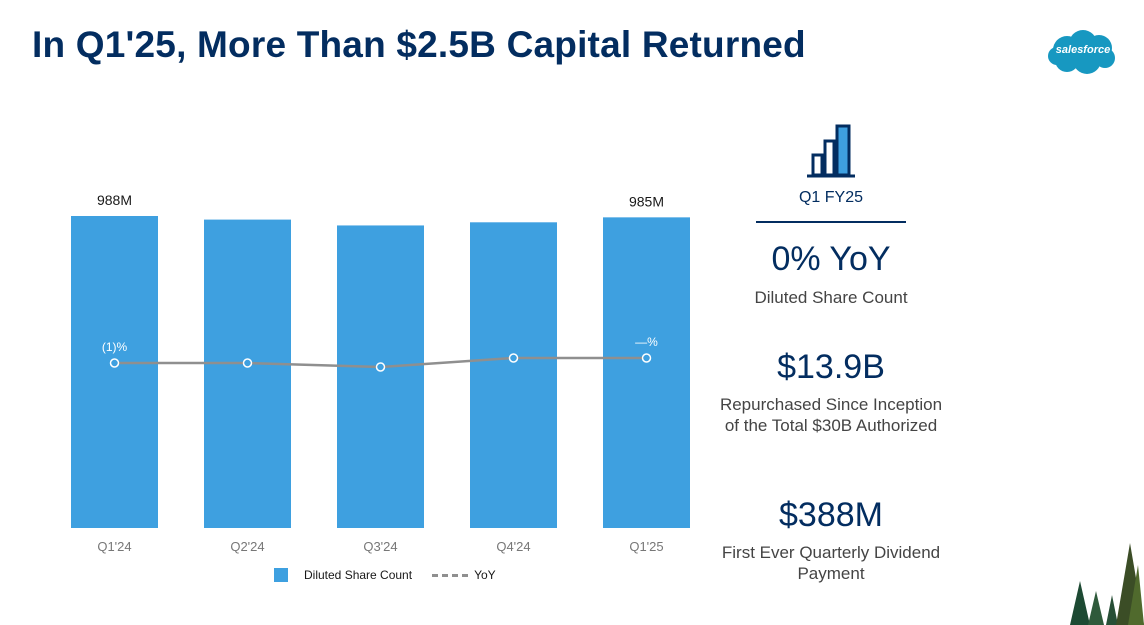 This screenshot has width=1144, height=625. I want to click on logo-text: salesforce, so click(1083, 50).